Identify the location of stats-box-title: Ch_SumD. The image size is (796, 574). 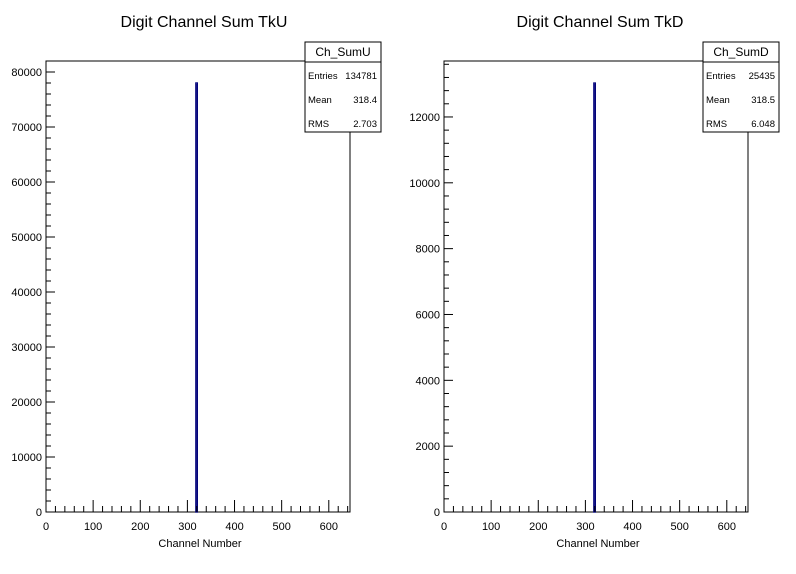
(741, 52).